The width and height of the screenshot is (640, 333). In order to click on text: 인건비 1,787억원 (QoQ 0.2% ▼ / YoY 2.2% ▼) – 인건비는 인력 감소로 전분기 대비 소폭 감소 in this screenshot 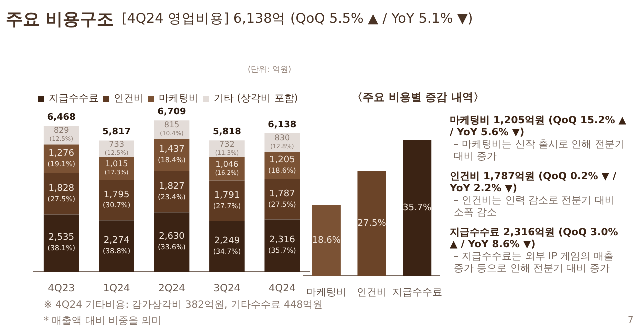, I will do `click(533, 195)`.